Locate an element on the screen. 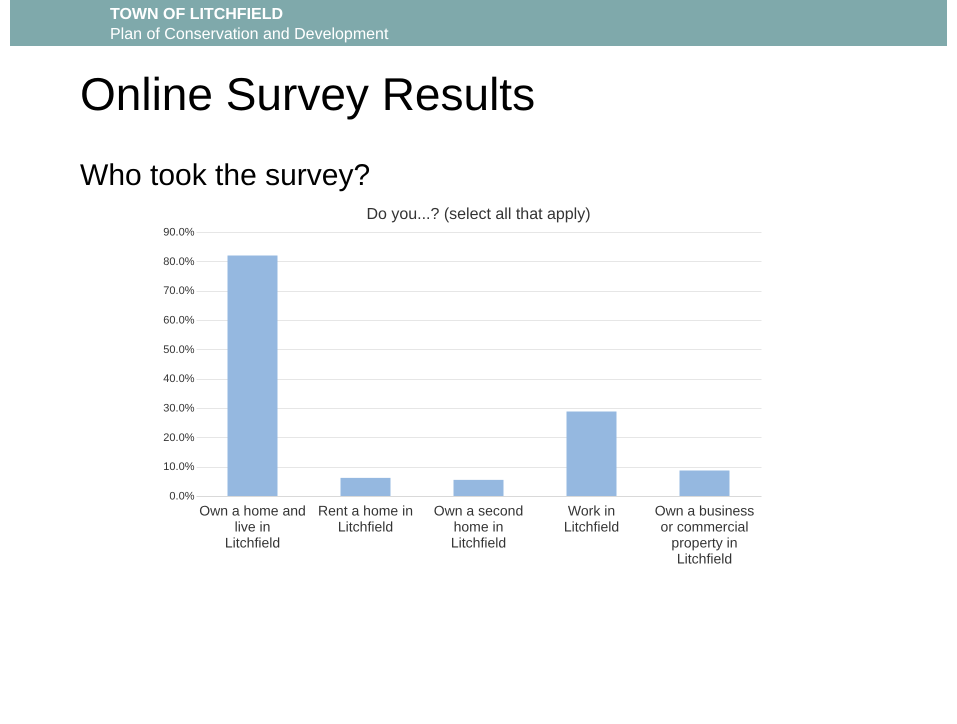  y-tick-label: 50.0% is located at coordinates (179, 350).